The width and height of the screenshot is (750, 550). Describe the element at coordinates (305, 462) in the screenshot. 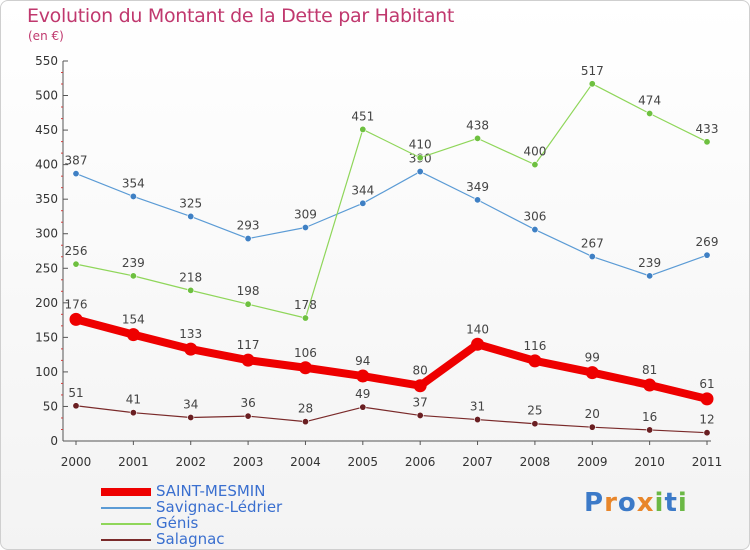

I see `x-tick-label: 2004` at that location.